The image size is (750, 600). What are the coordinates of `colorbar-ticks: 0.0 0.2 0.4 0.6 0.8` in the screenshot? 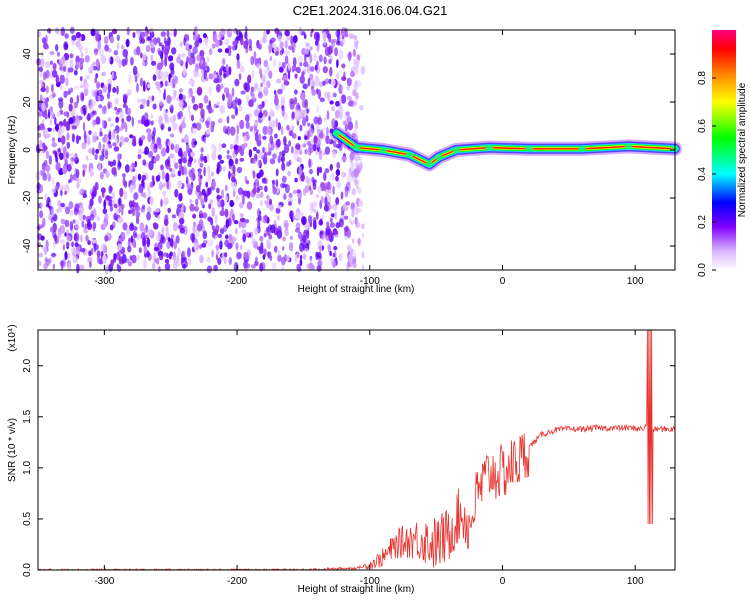 It's located at (706, 174).